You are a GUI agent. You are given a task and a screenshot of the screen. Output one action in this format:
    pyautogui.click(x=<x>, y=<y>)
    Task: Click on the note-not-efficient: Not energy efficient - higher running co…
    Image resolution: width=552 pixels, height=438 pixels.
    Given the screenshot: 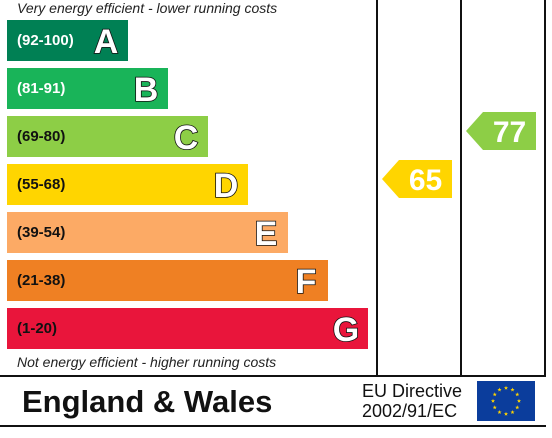 What is the action you would take?
    pyautogui.click(x=147, y=362)
    